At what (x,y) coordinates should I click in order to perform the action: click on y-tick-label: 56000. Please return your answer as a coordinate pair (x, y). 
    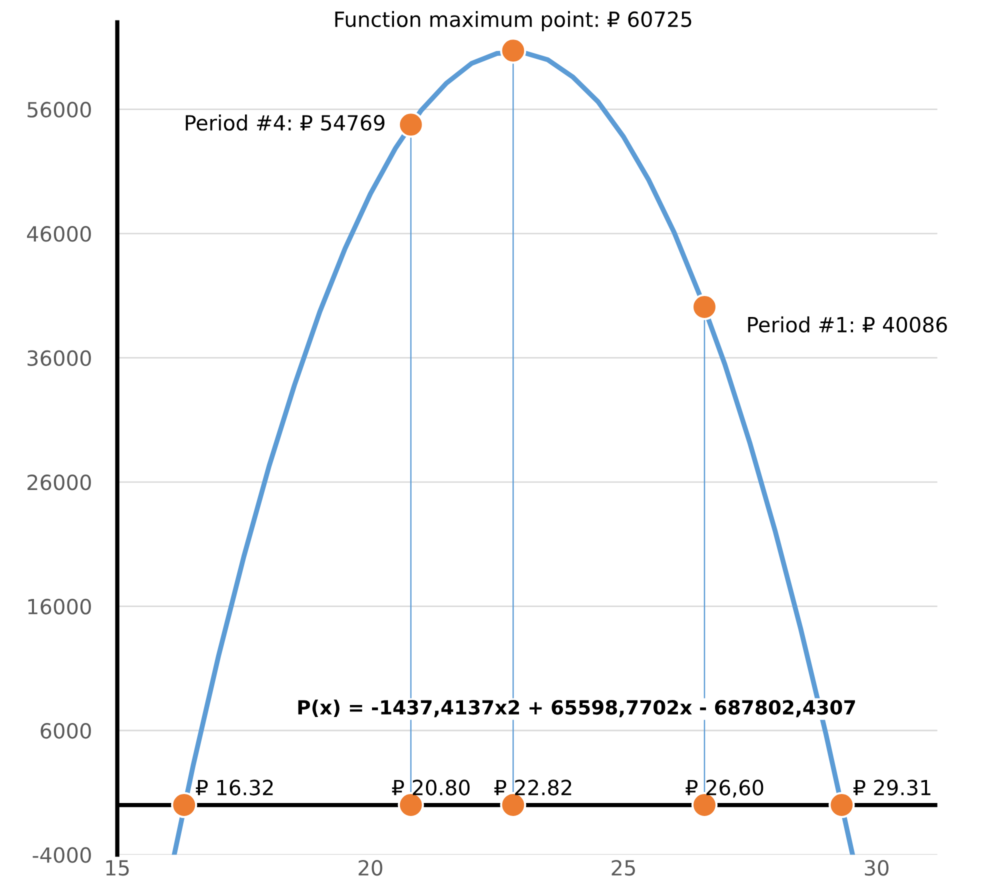
    Looking at the image, I should click on (59, 110).